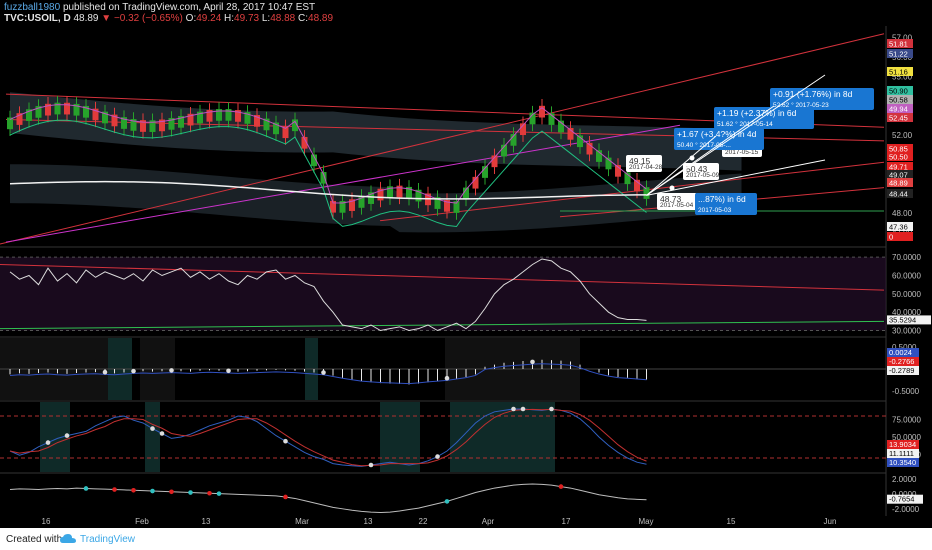  Describe the element at coordinates (813, 94) in the screenshot. I see `projection-value: +0.91 (+1.76%) in 8d` at that location.